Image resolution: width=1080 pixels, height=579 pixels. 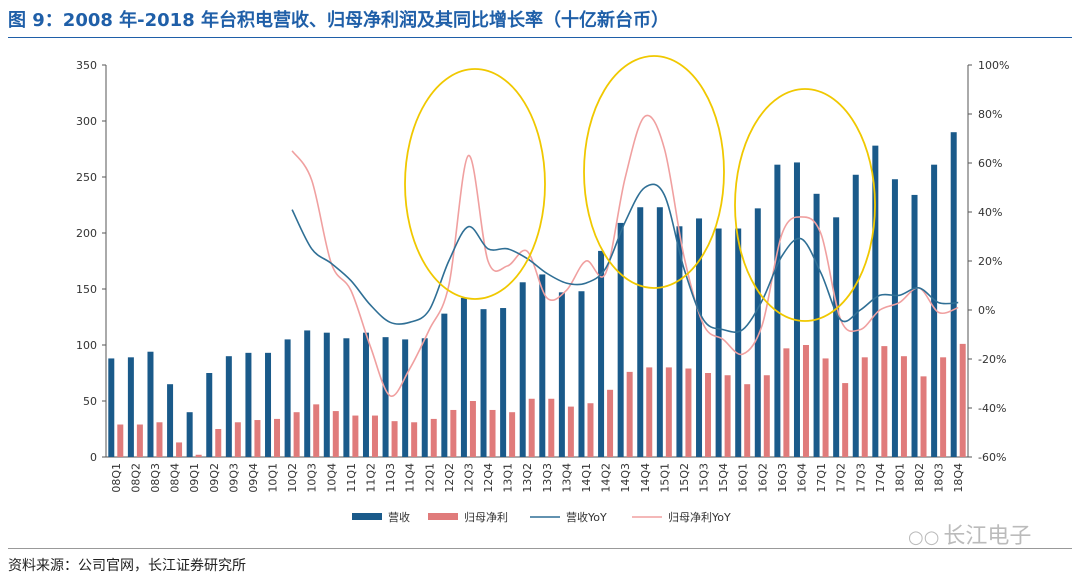 I want to click on footer-divider, so click(x=540, y=548).